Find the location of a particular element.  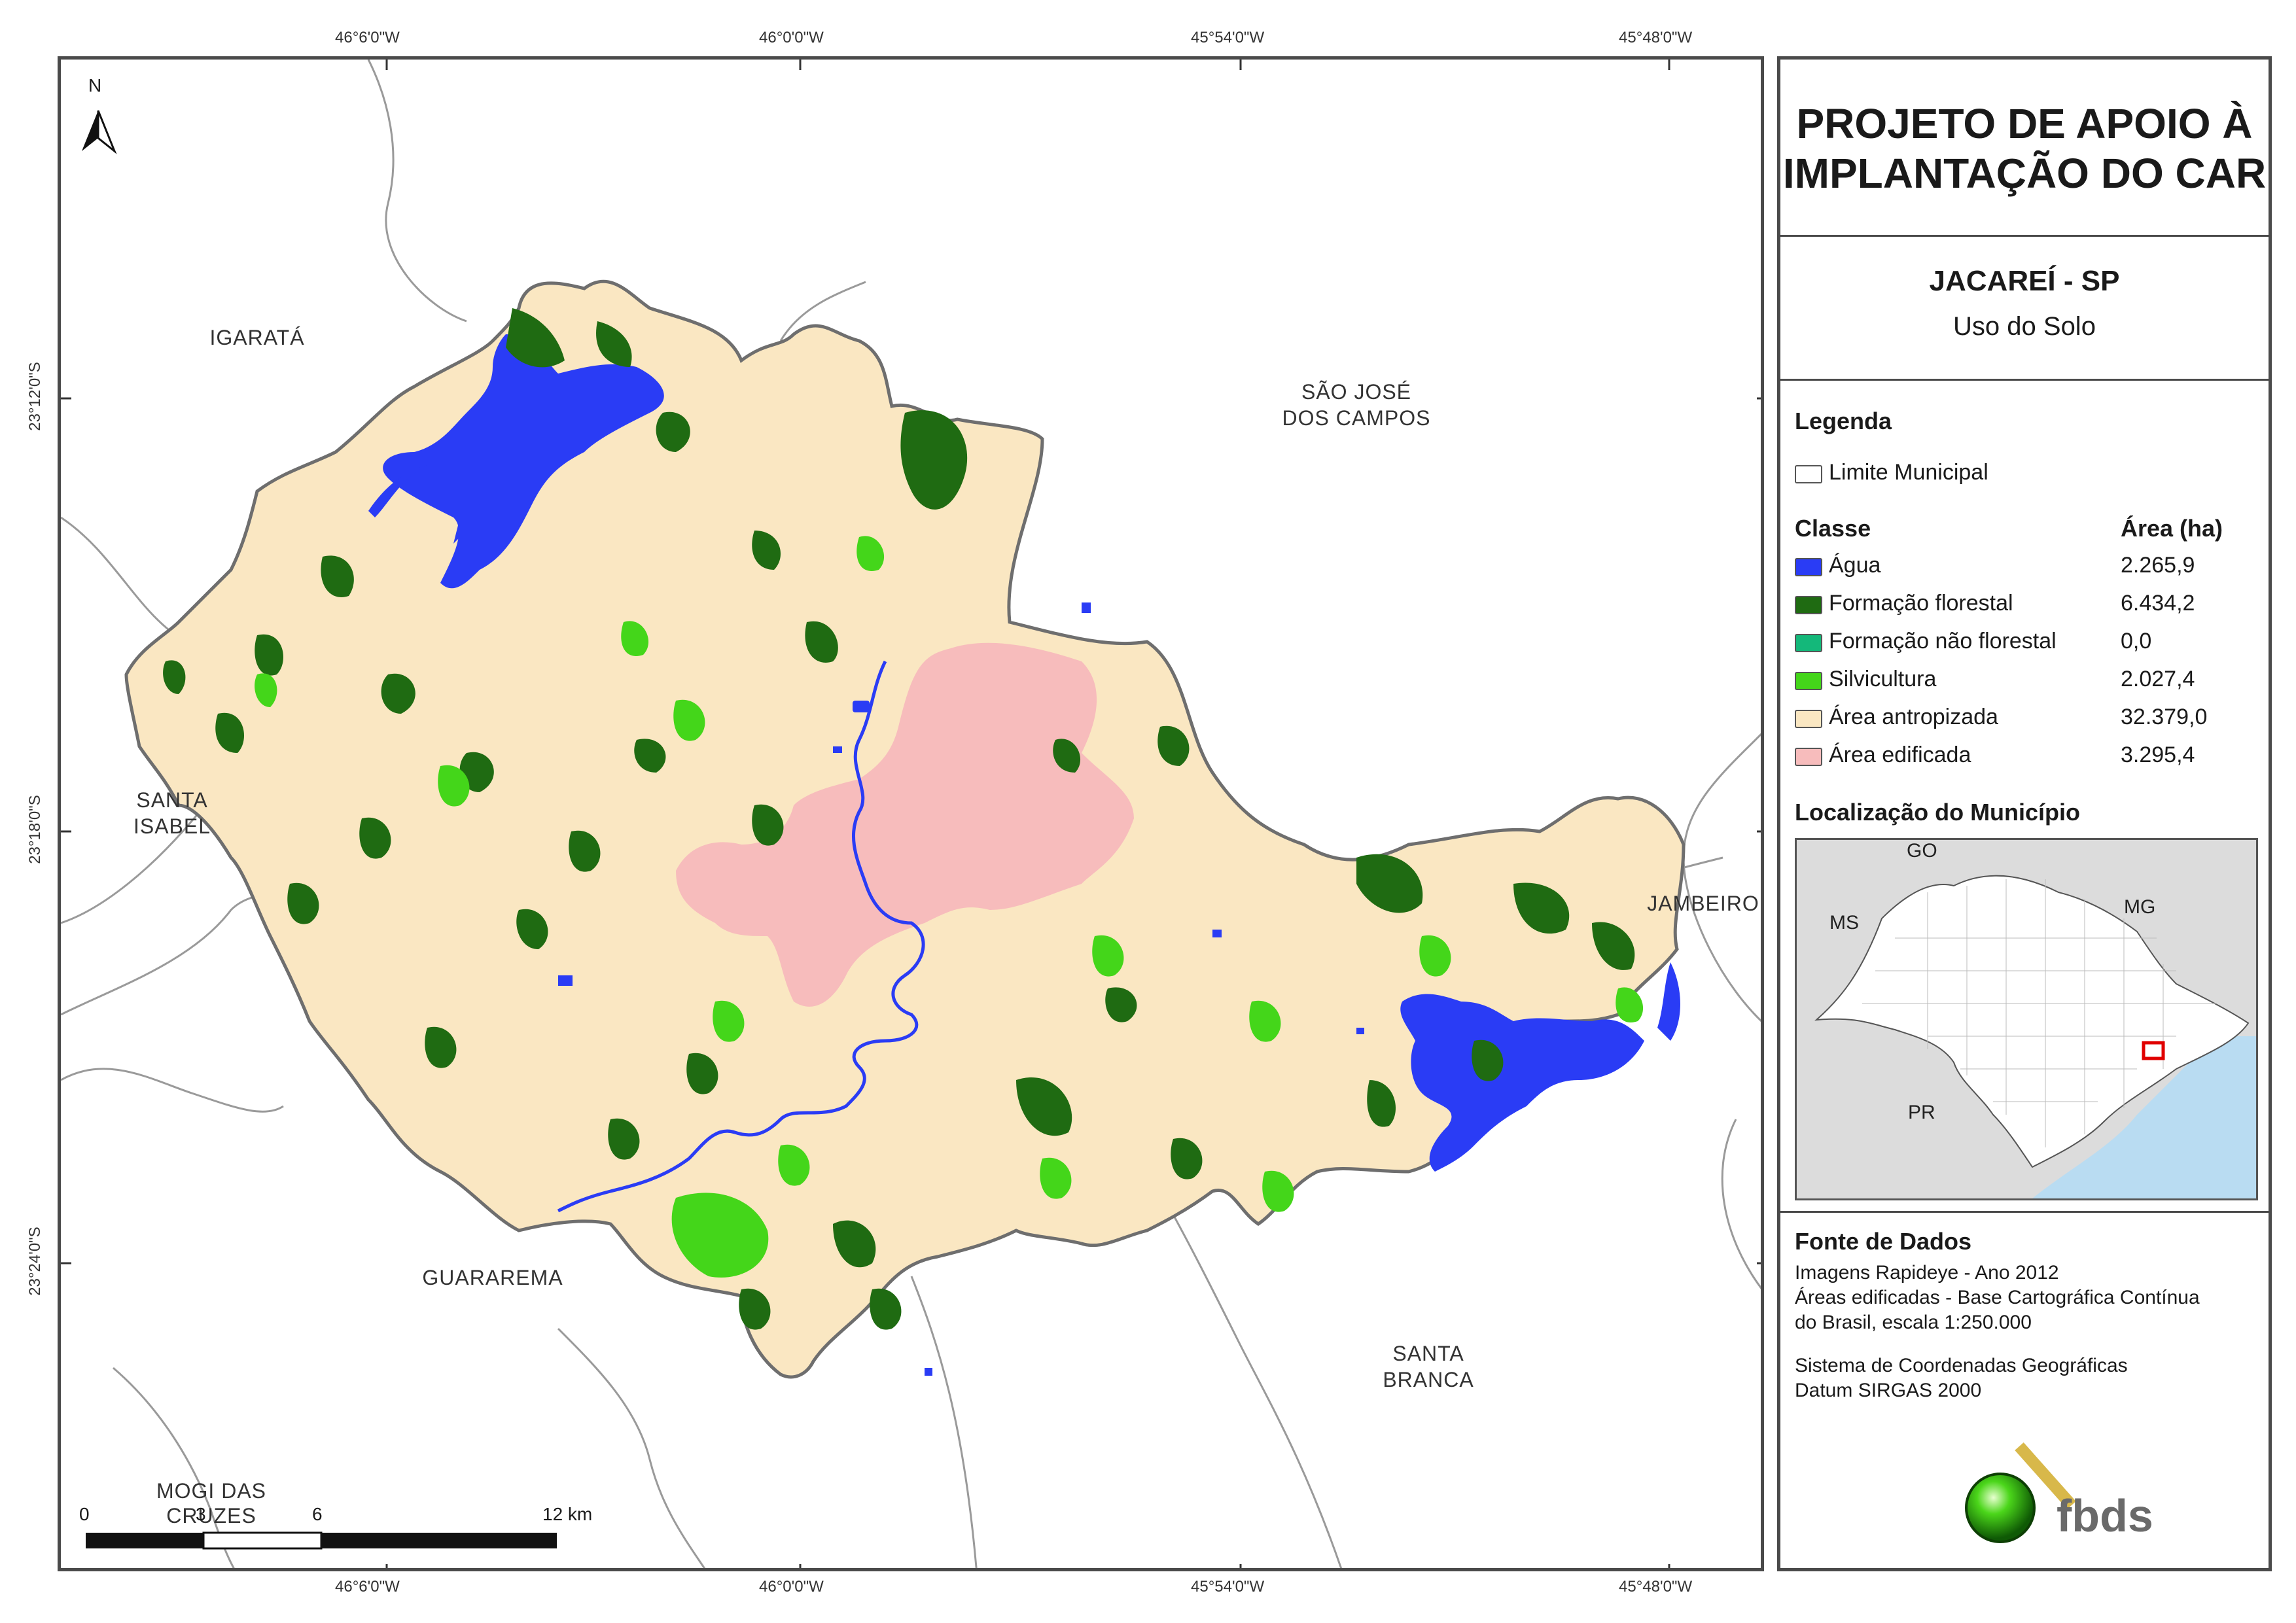

boundary-label: Limite Municipal is located at coordinates (1909, 473).